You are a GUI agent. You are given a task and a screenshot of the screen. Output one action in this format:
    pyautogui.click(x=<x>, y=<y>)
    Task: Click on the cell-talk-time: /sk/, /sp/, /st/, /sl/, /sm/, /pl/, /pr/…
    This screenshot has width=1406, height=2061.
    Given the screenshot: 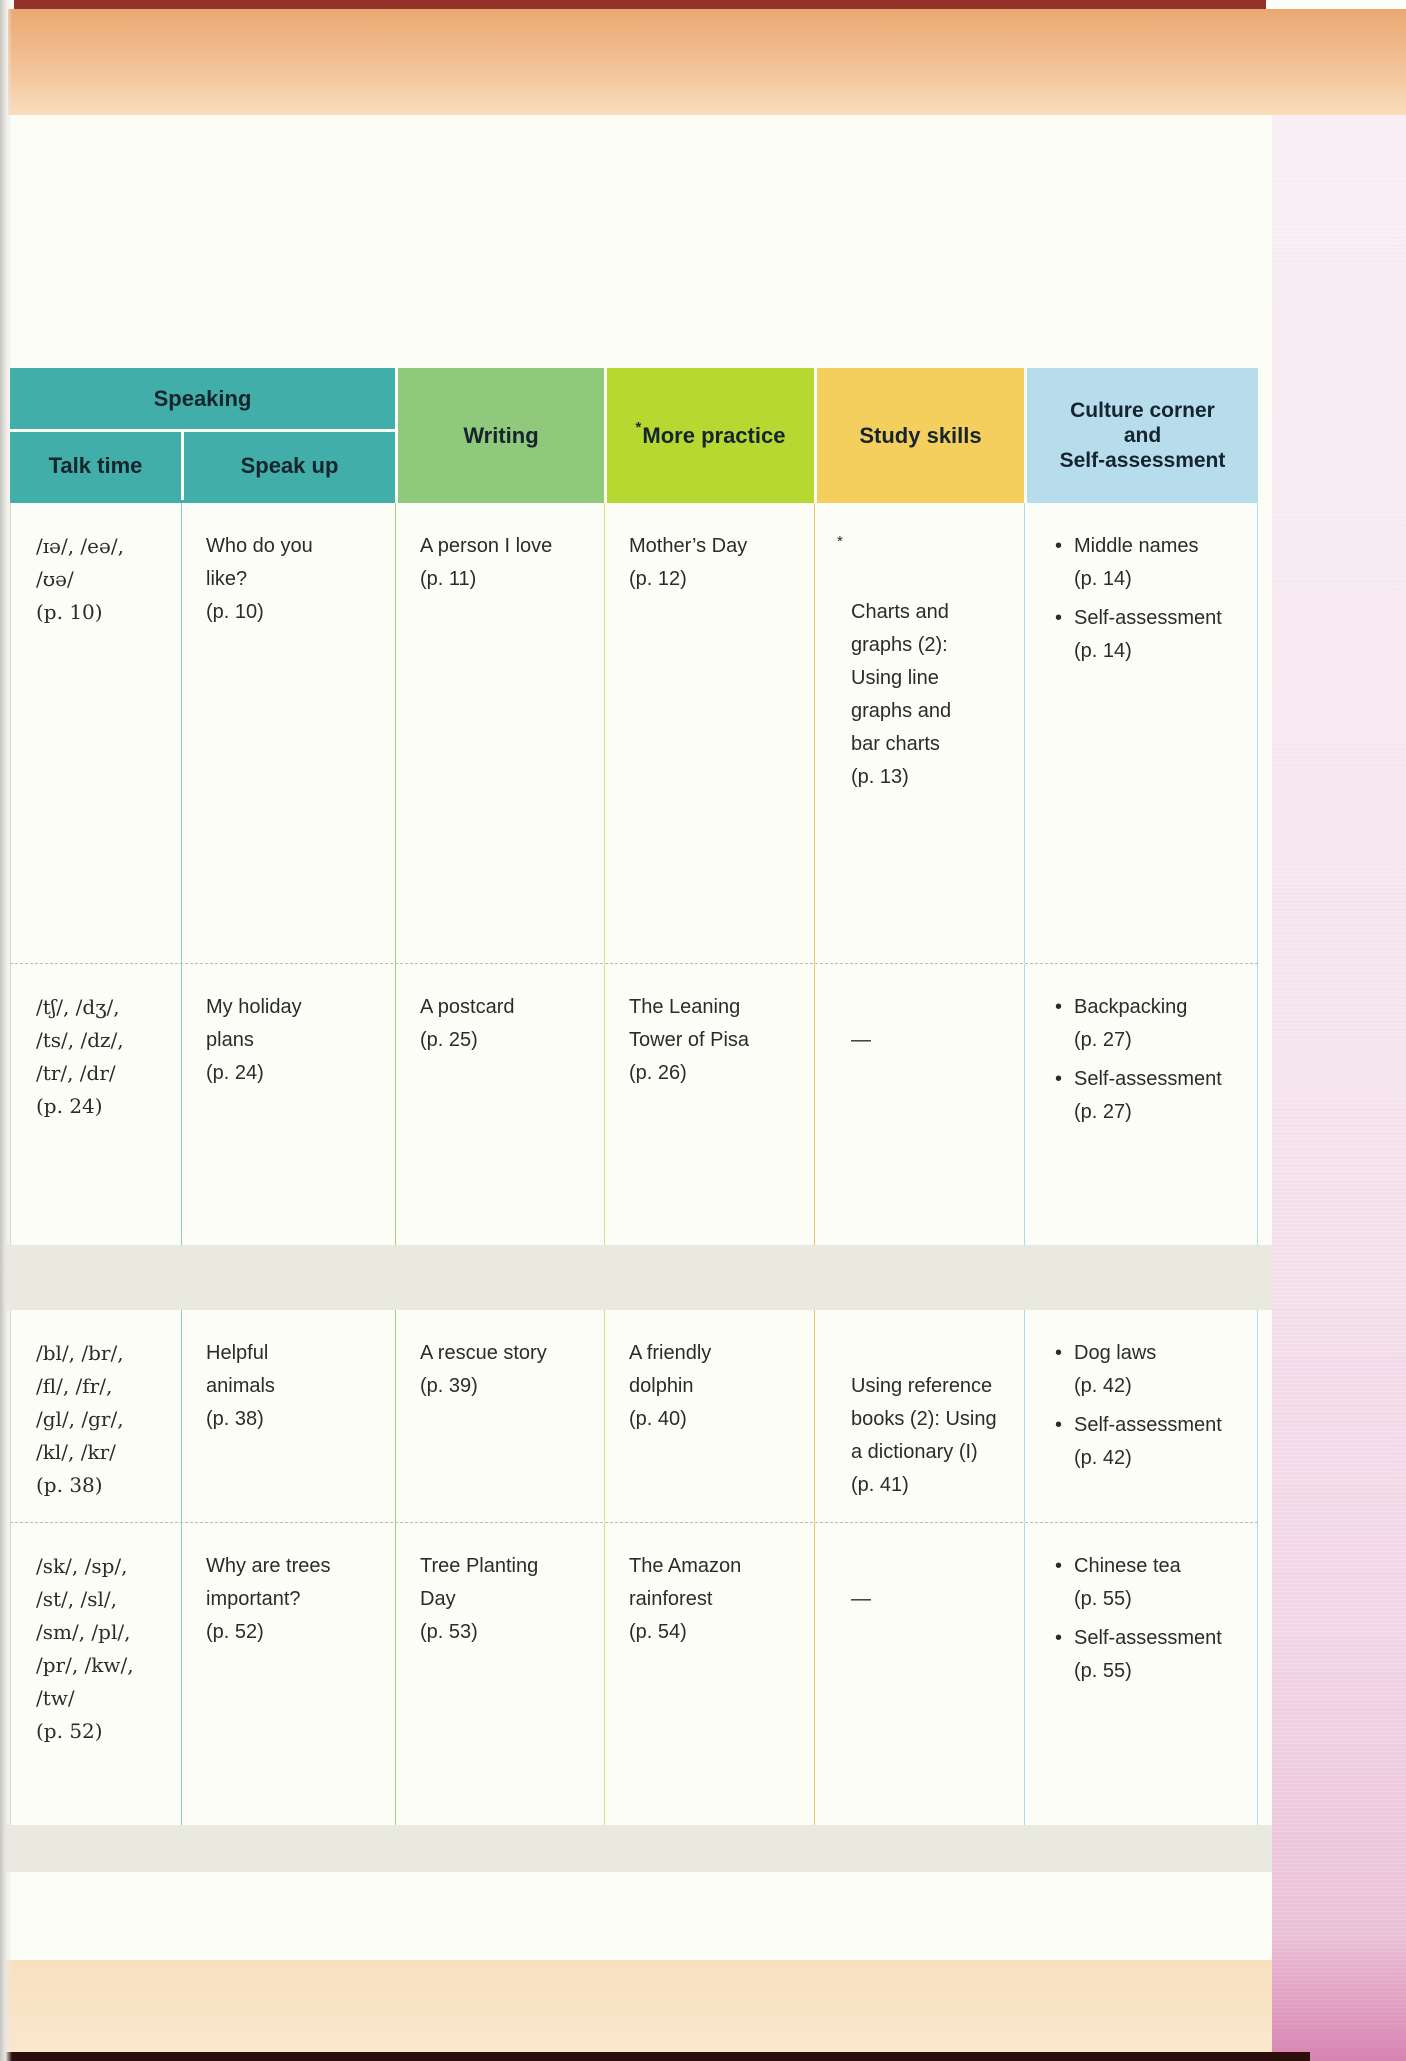 What is the action you would take?
    pyautogui.click(x=96, y=1674)
    